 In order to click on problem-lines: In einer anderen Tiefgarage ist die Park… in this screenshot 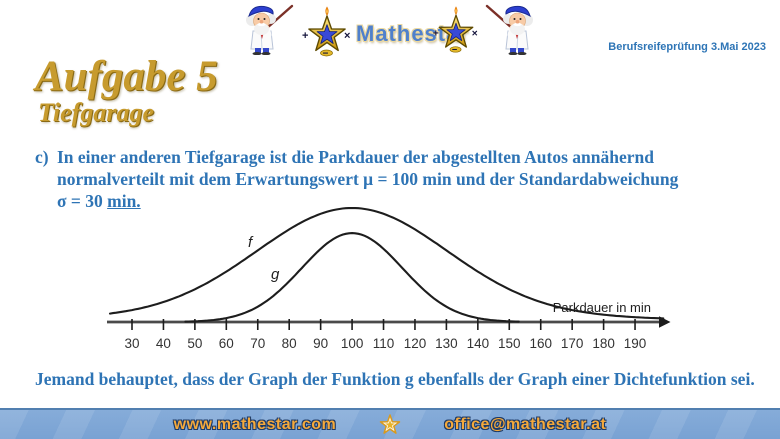, I will do `click(367, 179)`.